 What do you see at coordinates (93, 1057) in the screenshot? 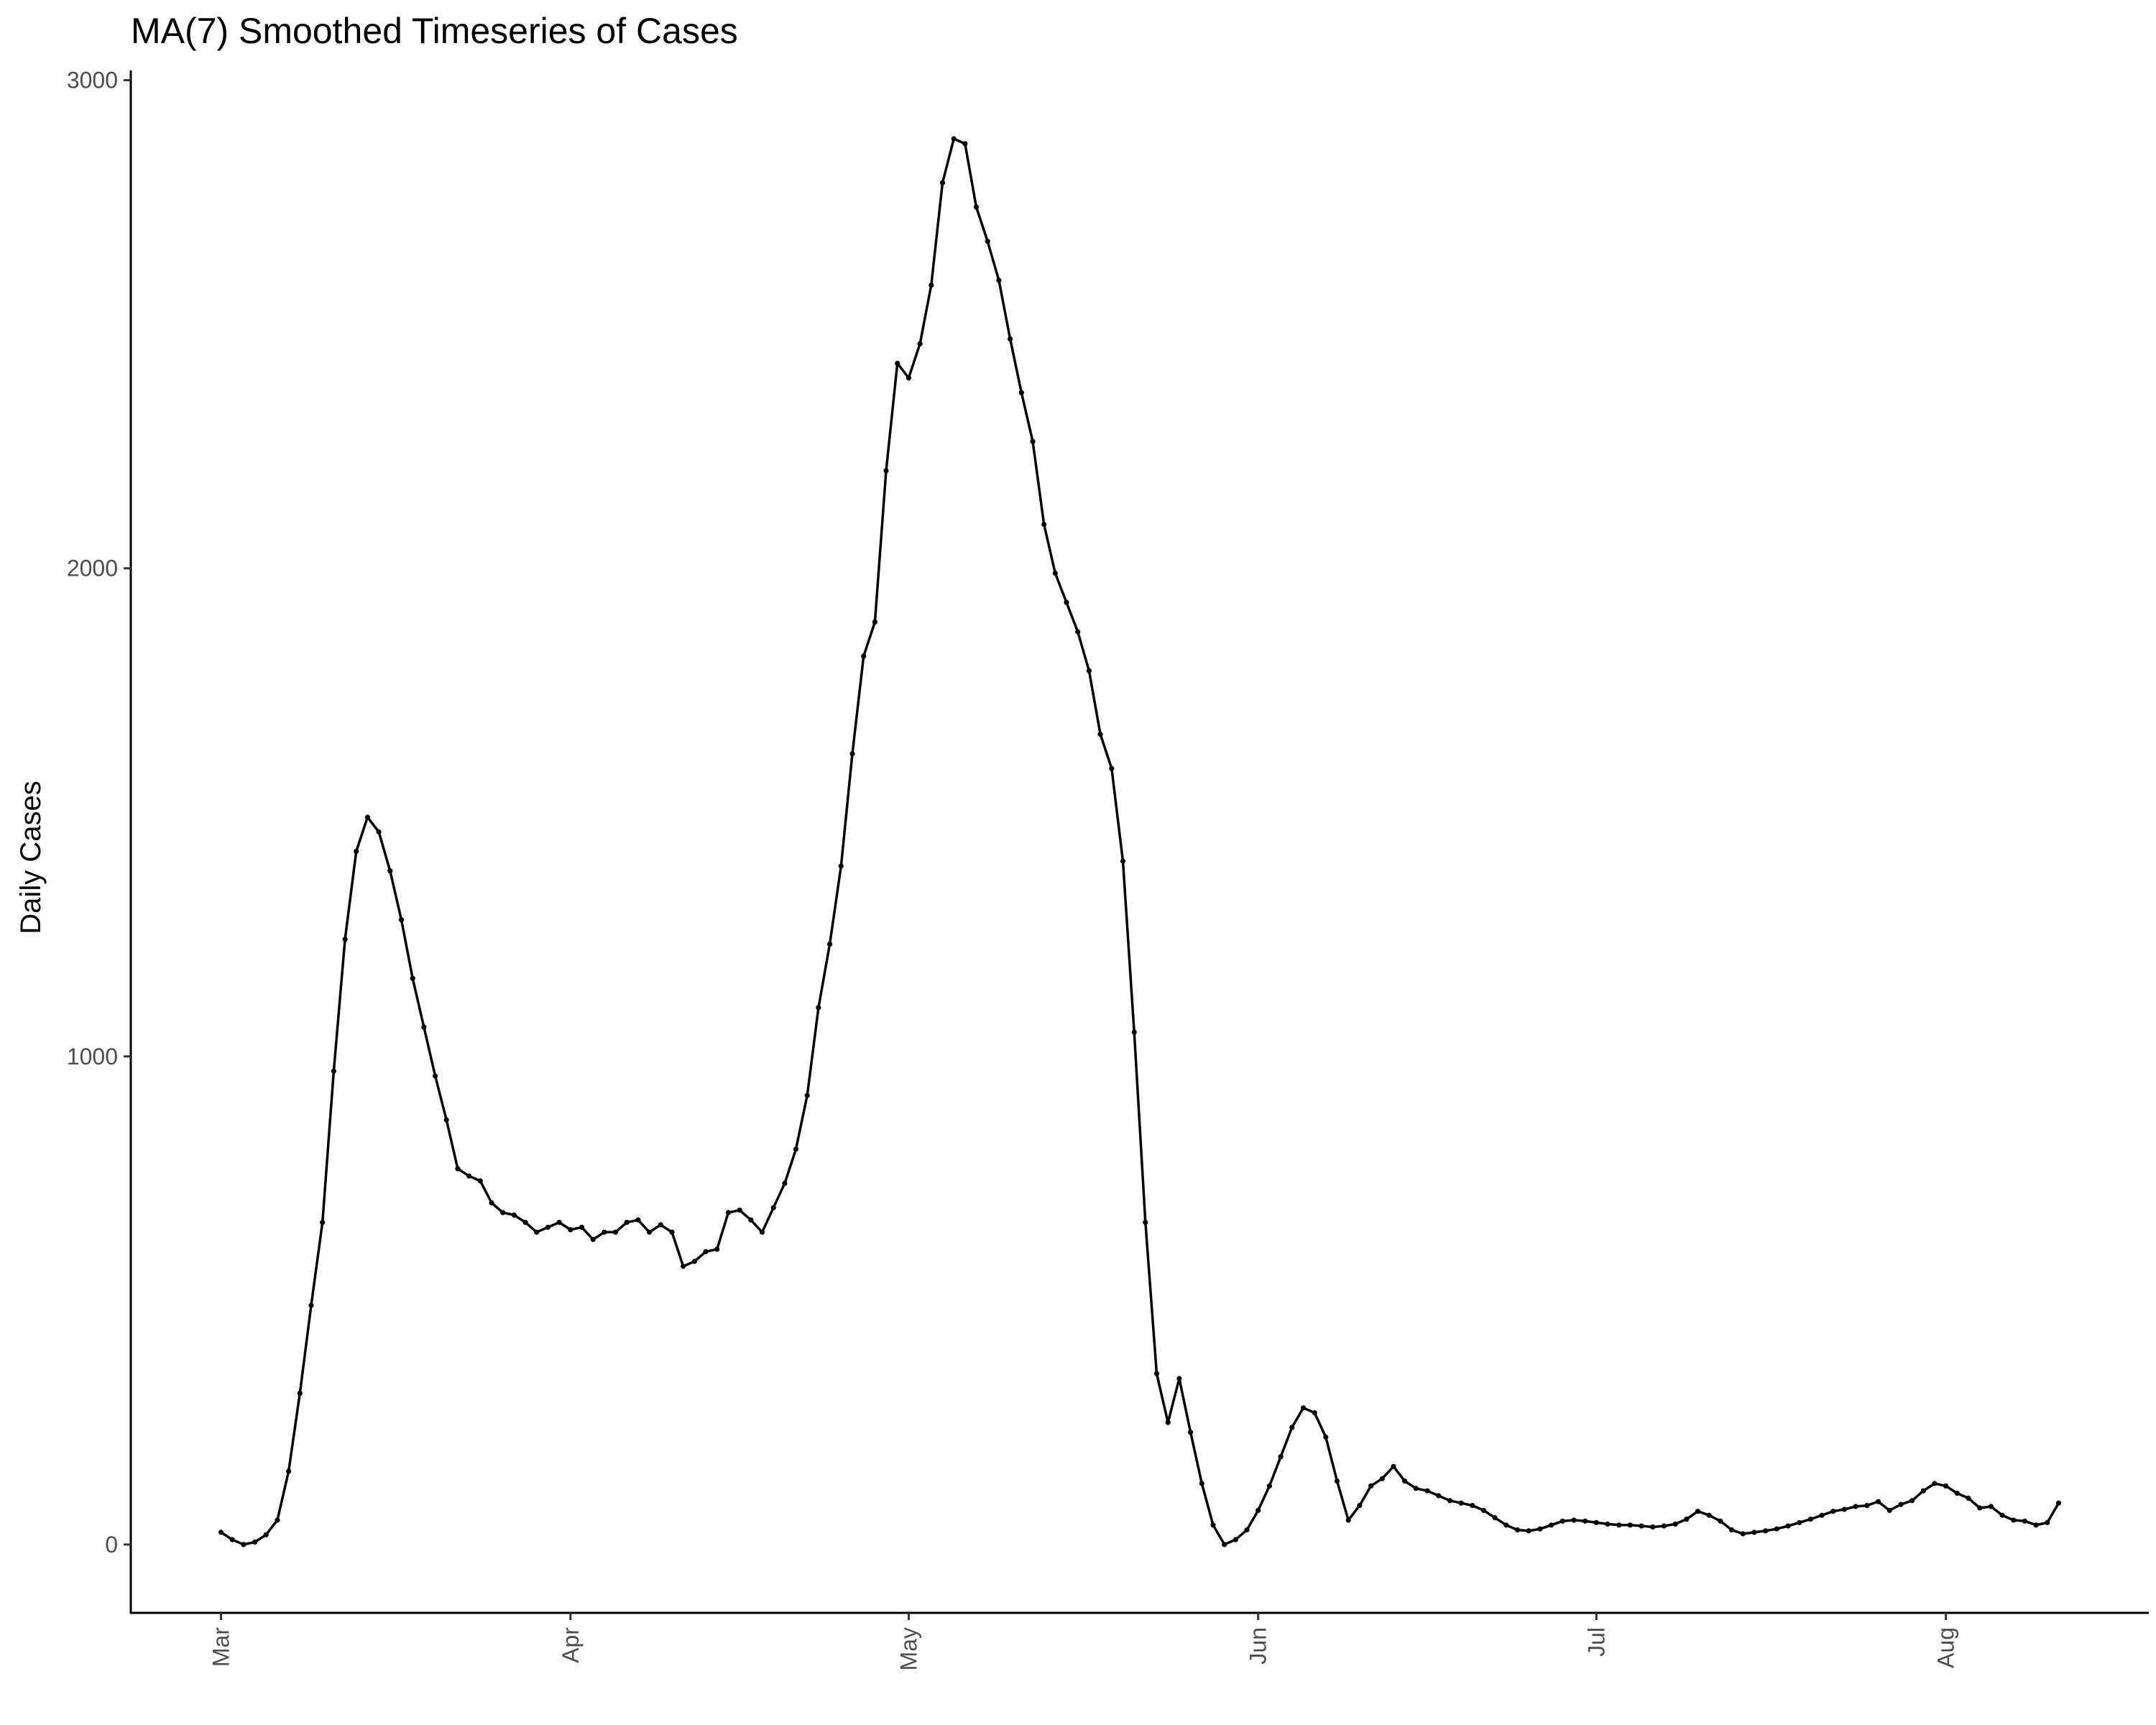
I see `y-tick-label-1: 1000` at bounding box center [93, 1057].